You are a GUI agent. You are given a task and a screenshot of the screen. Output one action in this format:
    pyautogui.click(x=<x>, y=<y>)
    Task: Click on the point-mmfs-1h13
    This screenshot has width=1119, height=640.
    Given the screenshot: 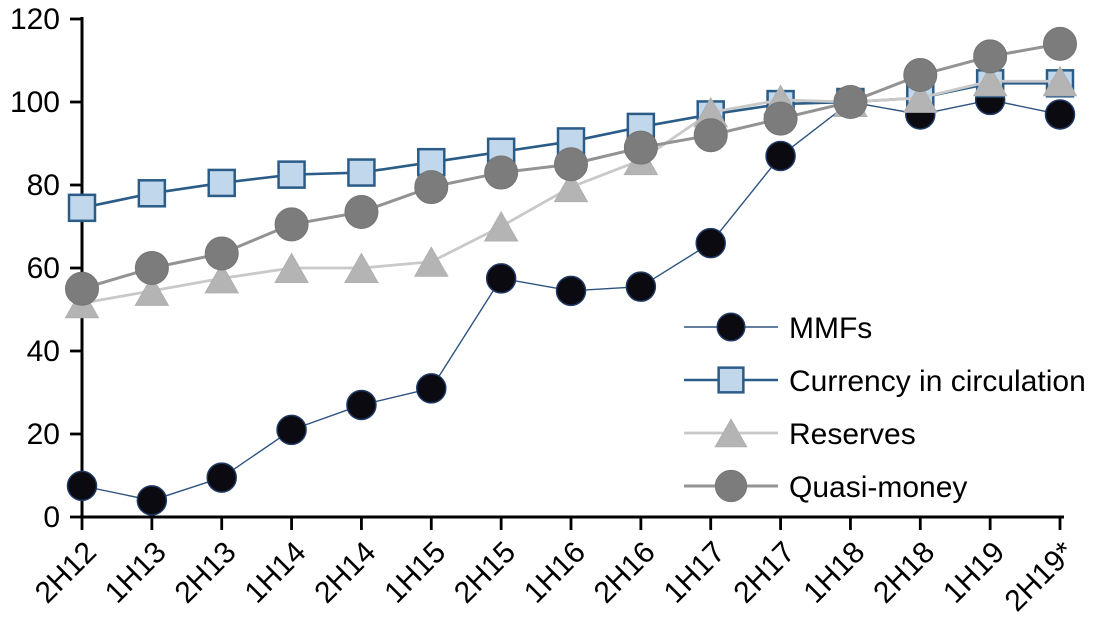 What is the action you would take?
    pyautogui.click(x=152, y=500)
    